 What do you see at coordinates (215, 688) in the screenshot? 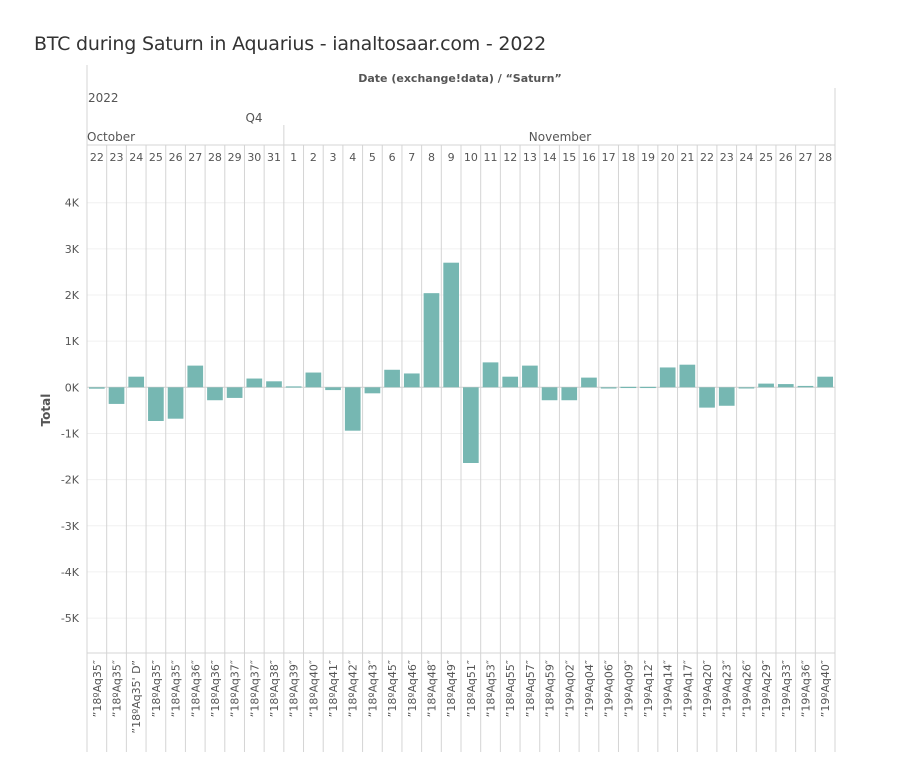
I see `saturn-position-label: ”18ºAq36″` at bounding box center [215, 688].